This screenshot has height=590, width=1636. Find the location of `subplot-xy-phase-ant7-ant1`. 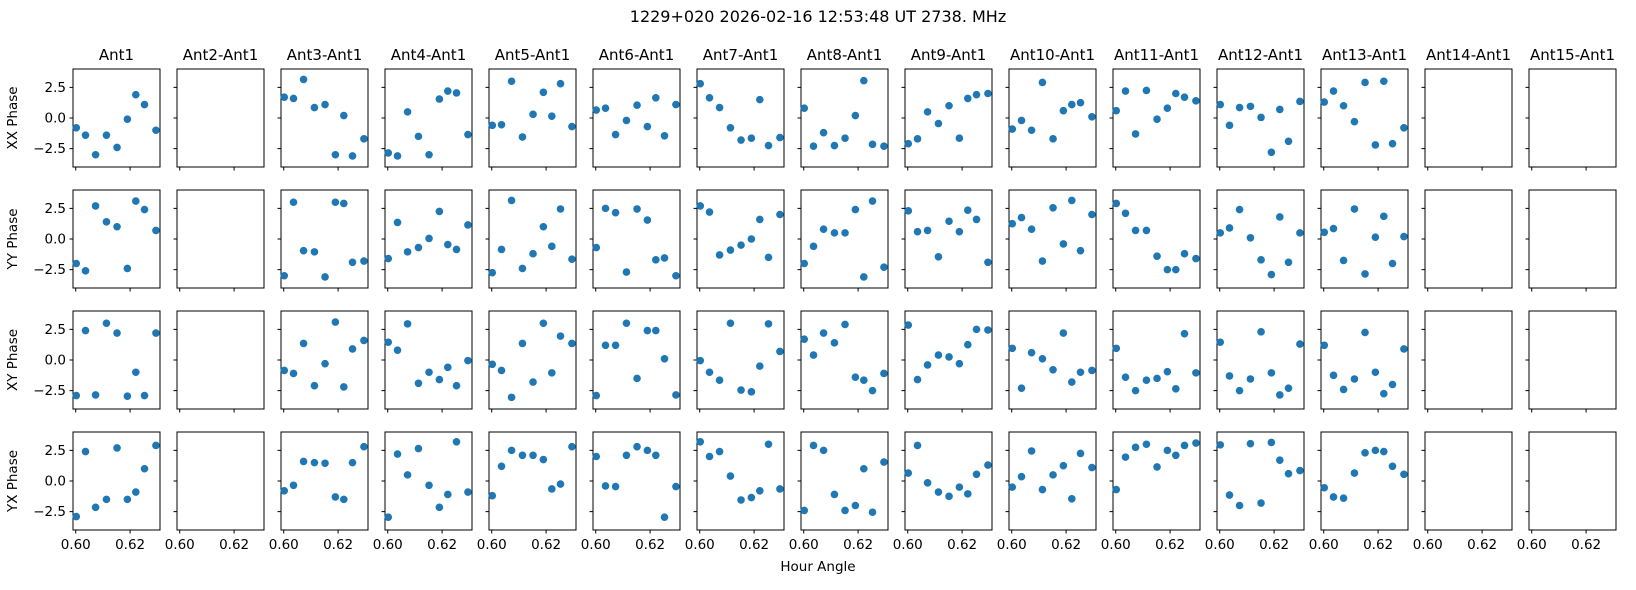

subplot-xy-phase-ant7-ant1 is located at coordinates (739, 361).